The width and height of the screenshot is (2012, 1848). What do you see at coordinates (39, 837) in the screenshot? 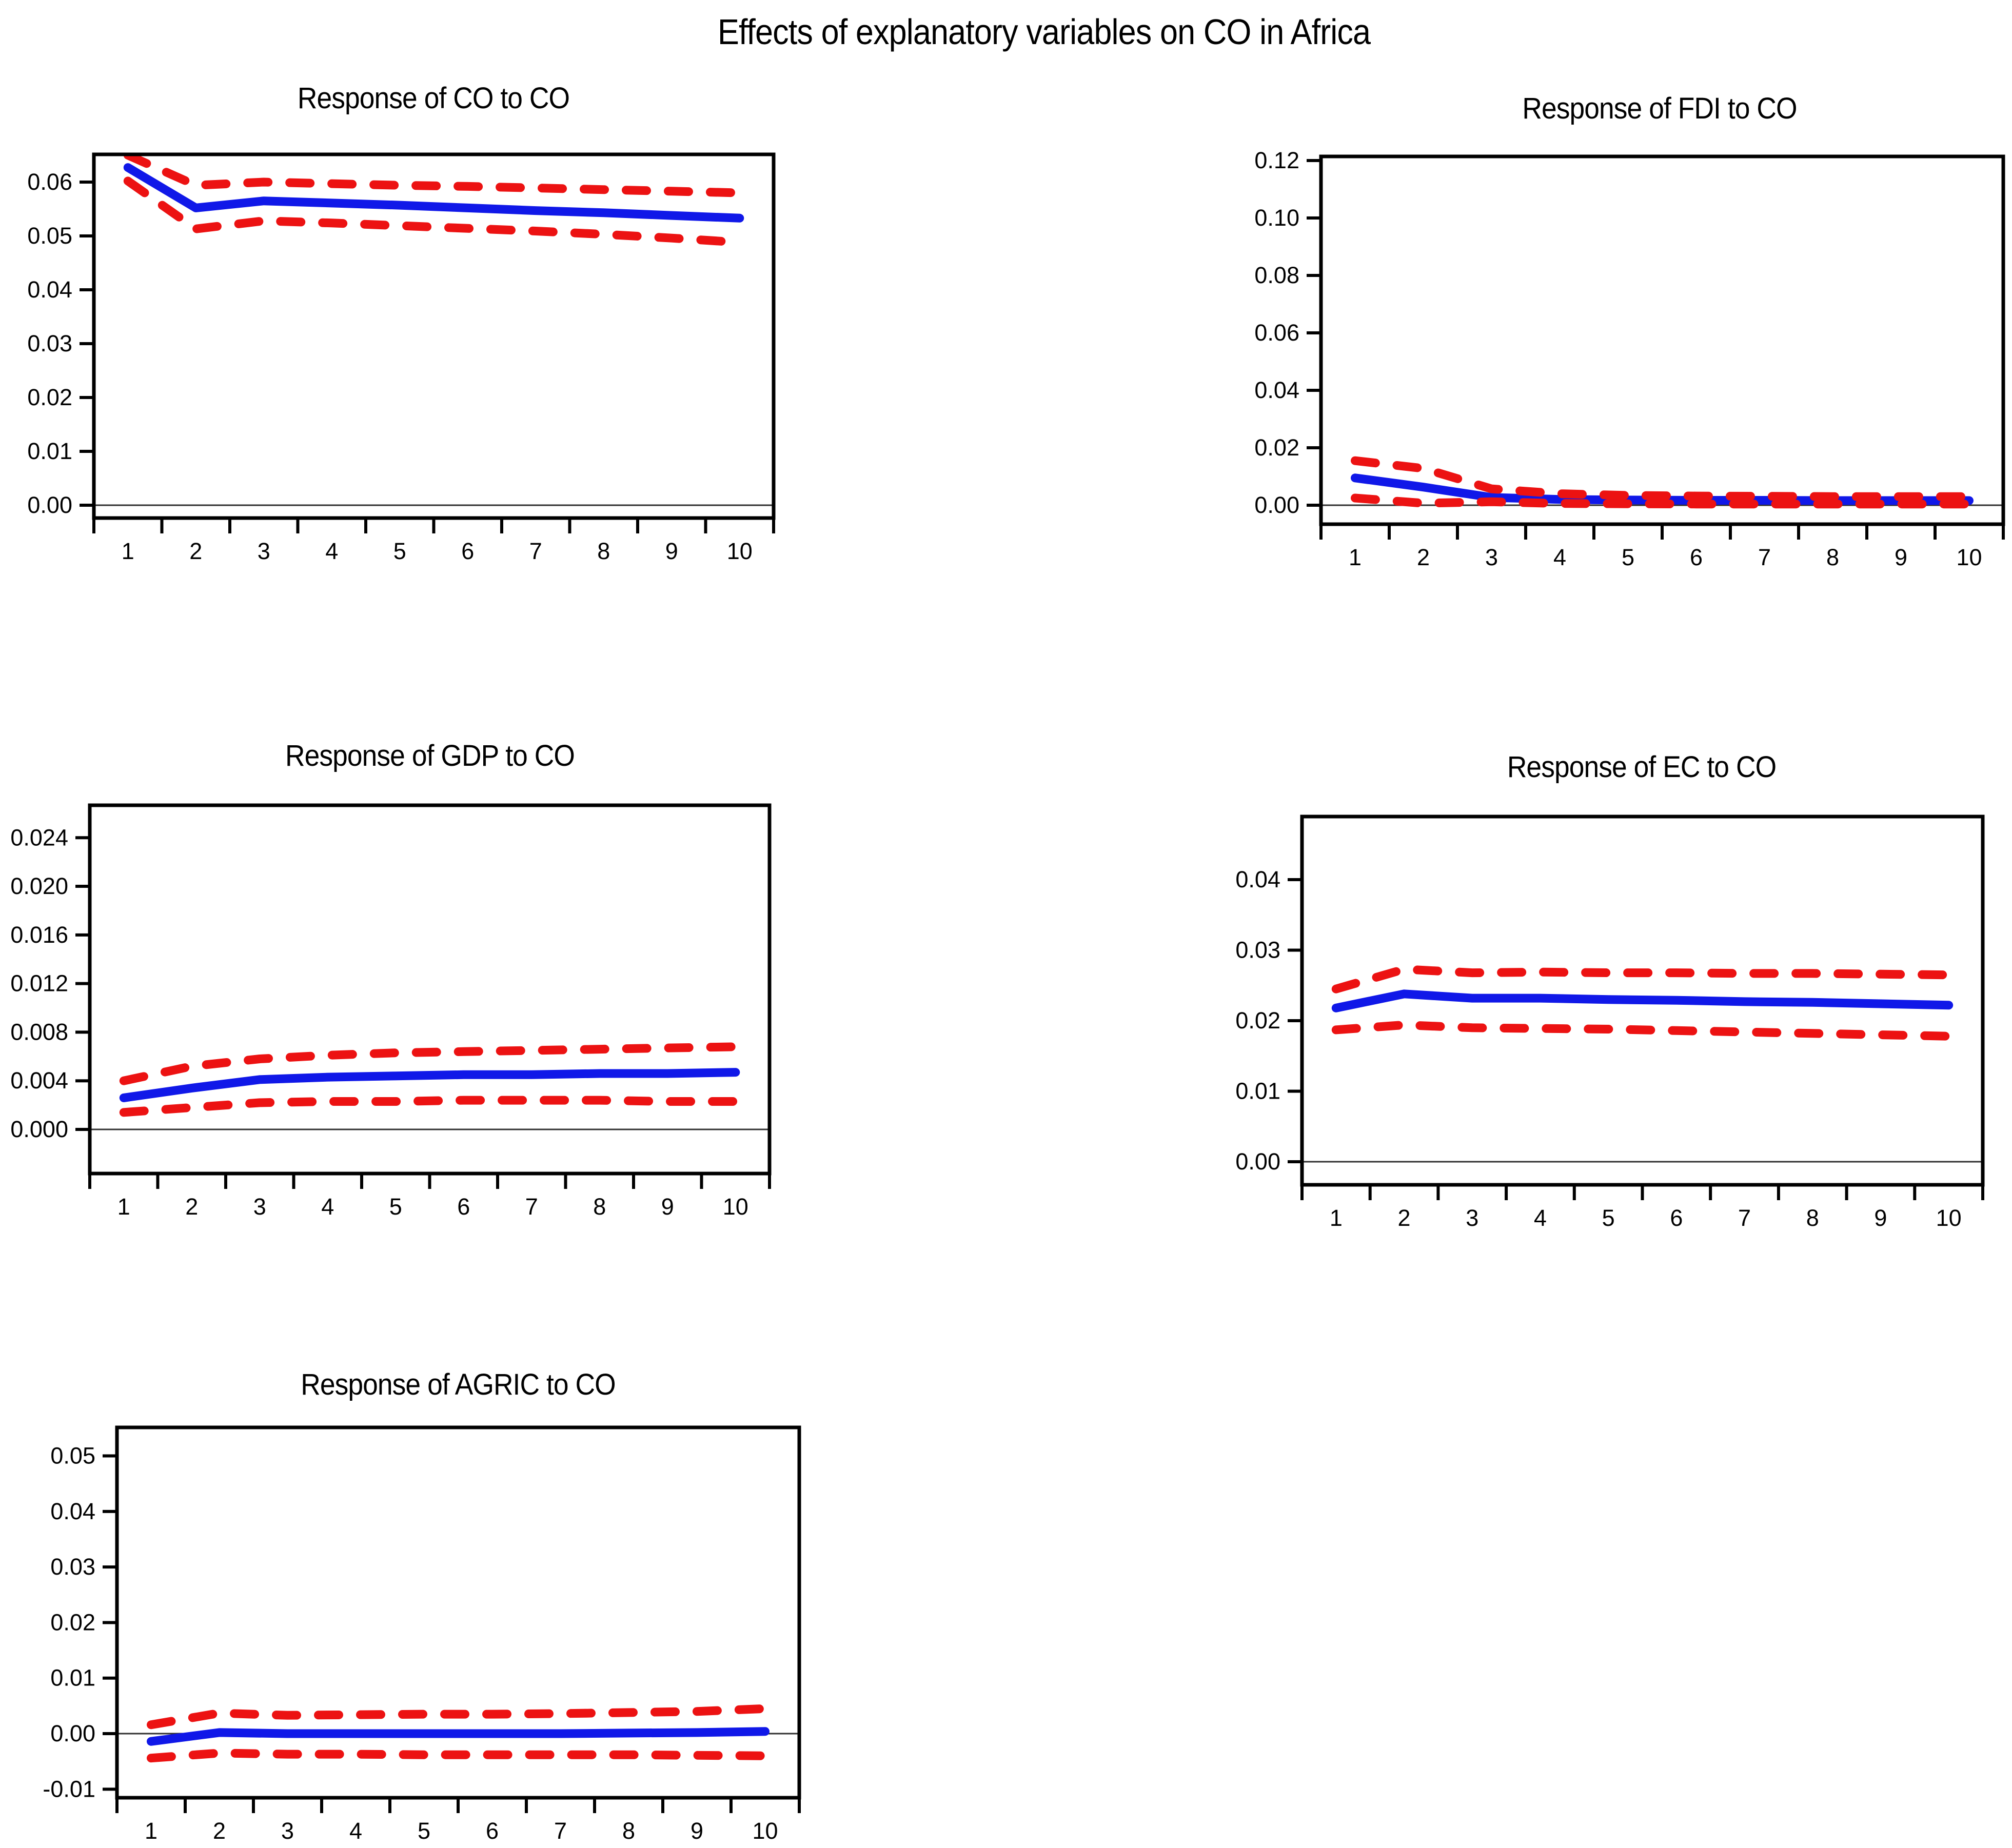
I see `y-tick-label: 0.024` at bounding box center [39, 837].